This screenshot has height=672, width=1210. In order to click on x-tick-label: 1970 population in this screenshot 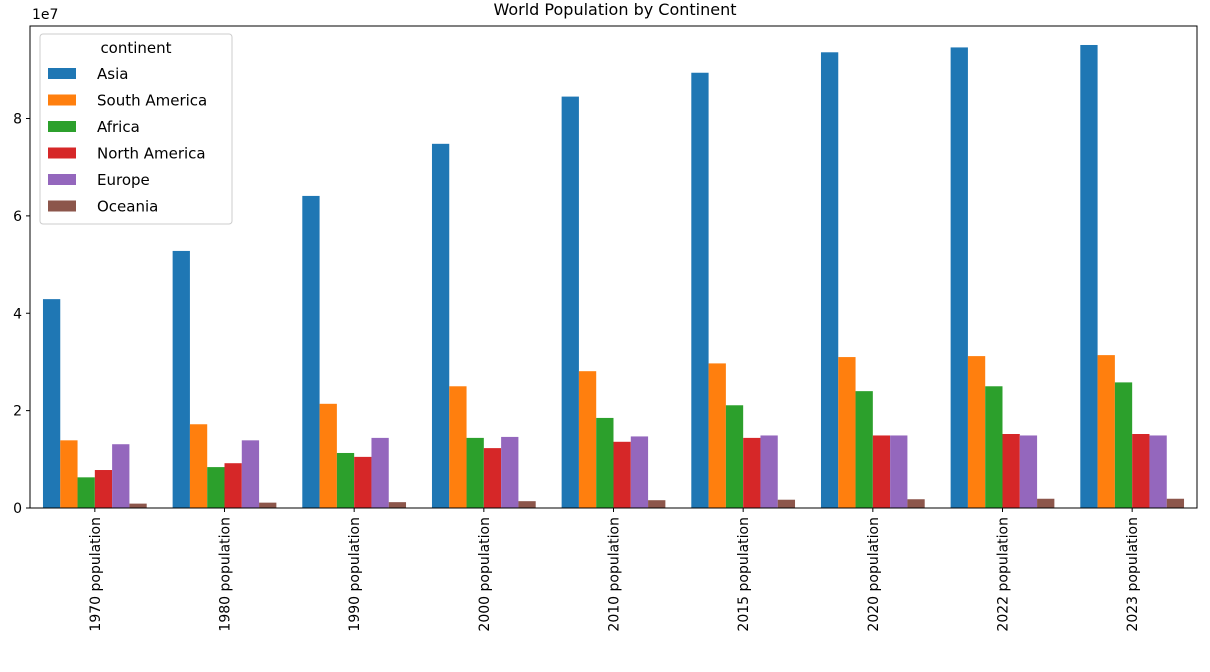, I will do `click(96, 574)`.